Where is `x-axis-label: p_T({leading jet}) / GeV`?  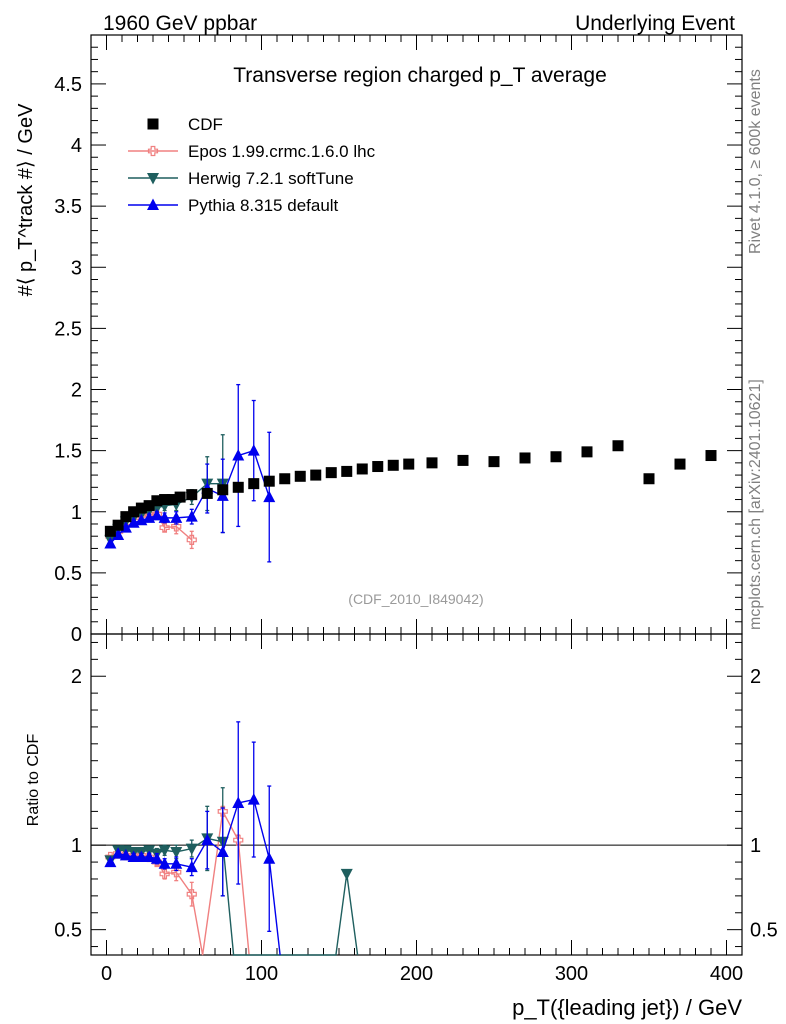 x-axis-label: p_T({leading jet}) / GeV is located at coordinates (627, 1007).